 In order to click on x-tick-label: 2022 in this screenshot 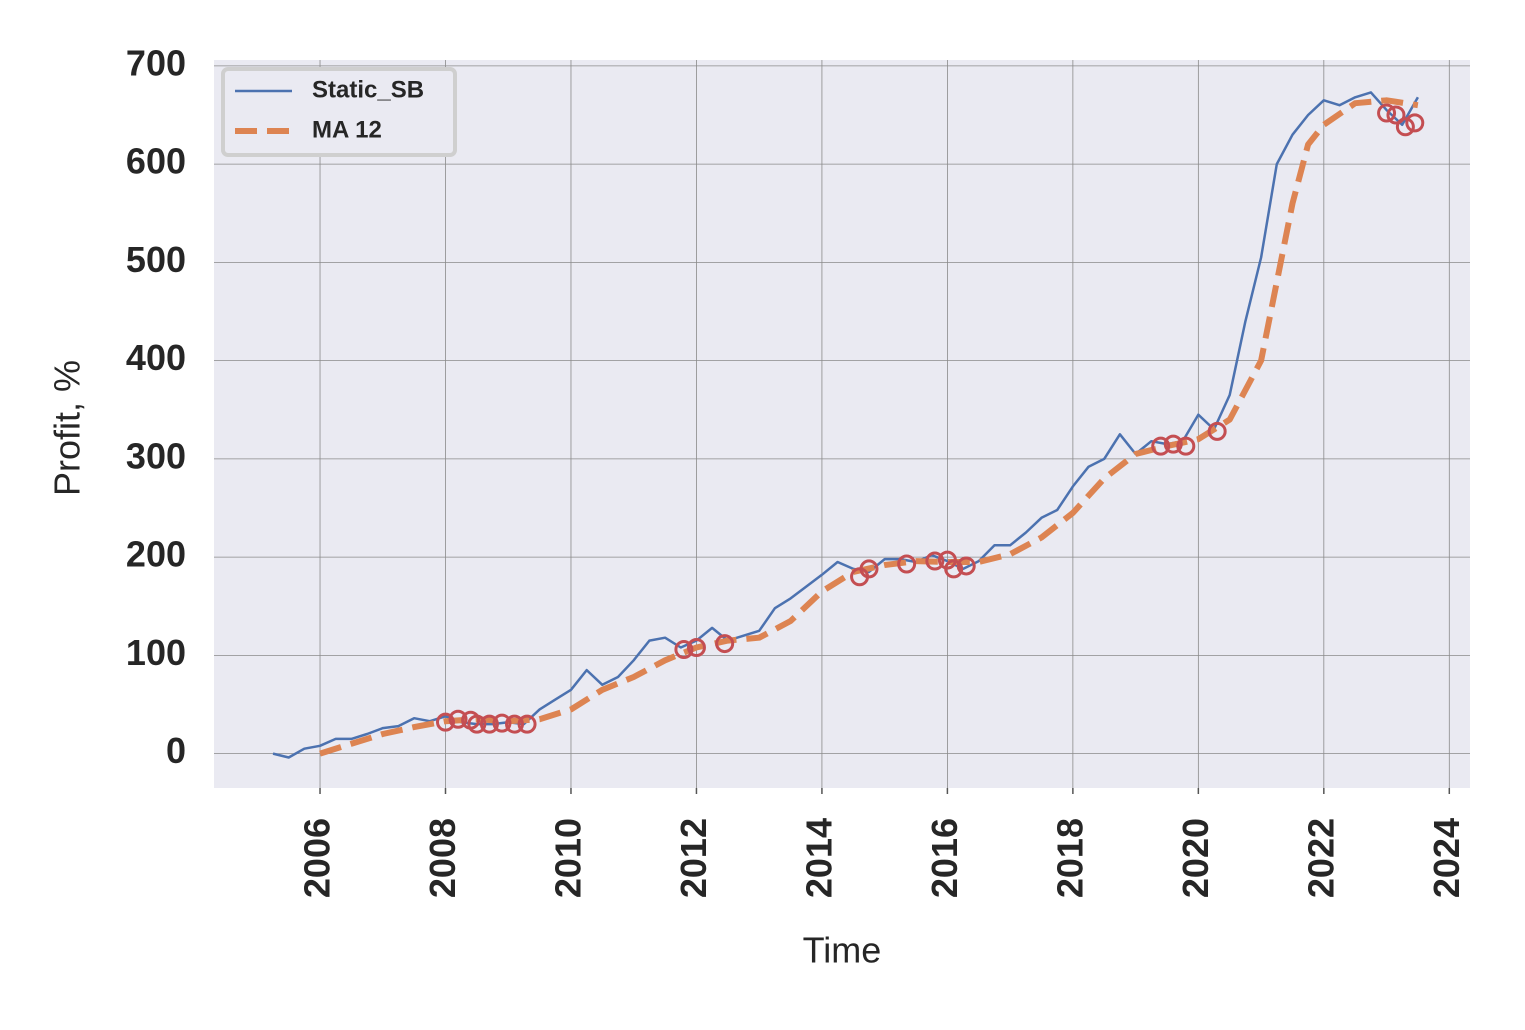, I will do `click(1320, 858)`.